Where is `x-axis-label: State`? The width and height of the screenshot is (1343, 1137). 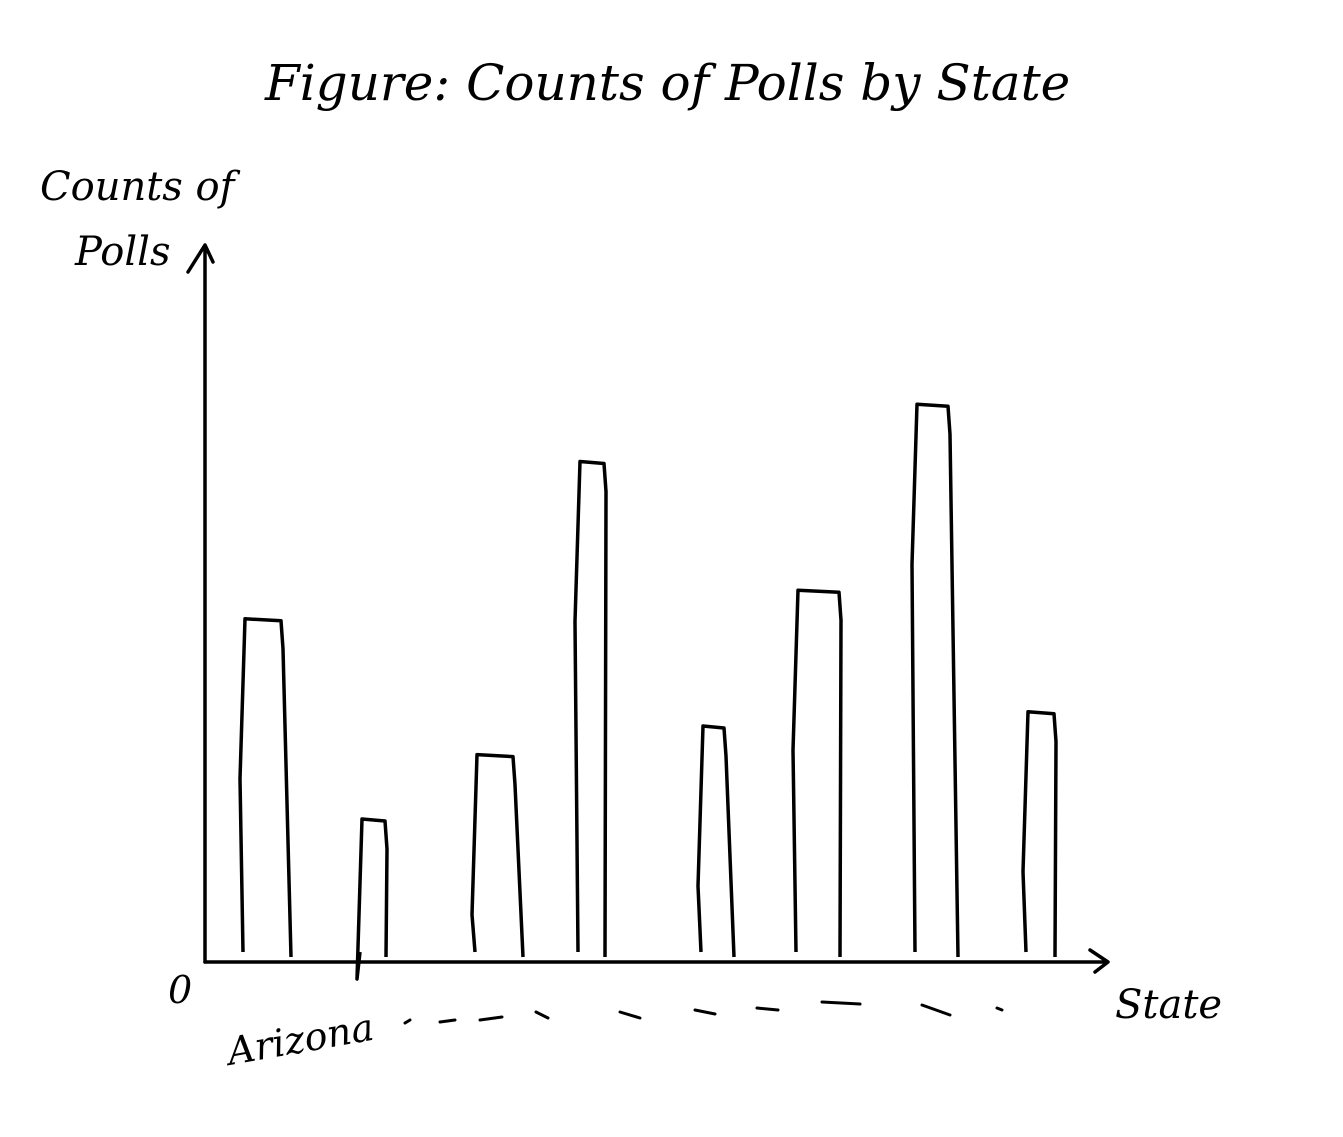 x-axis-label: State is located at coordinates (1168, 1005).